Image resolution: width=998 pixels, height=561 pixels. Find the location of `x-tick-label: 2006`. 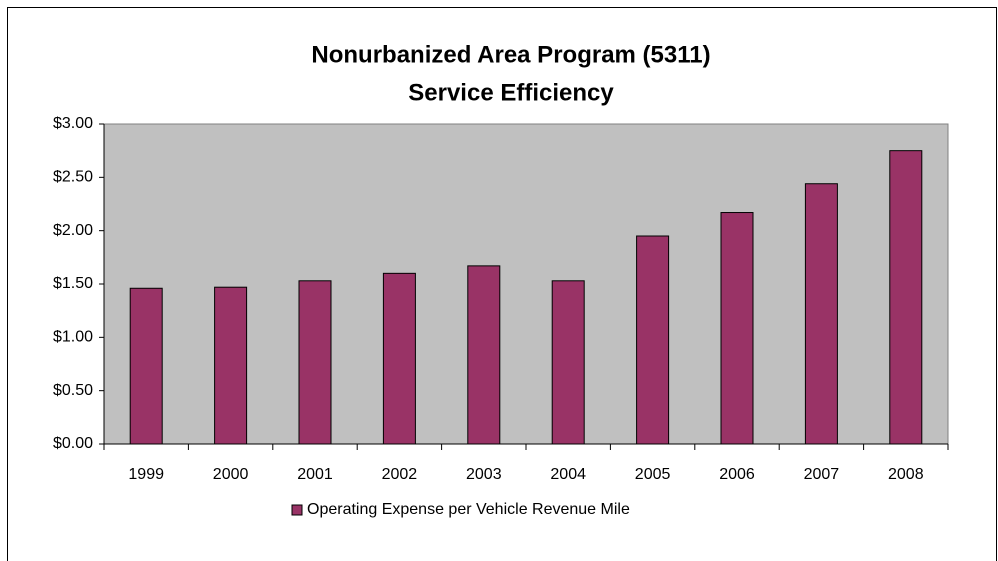

x-tick-label: 2006 is located at coordinates (737, 474).